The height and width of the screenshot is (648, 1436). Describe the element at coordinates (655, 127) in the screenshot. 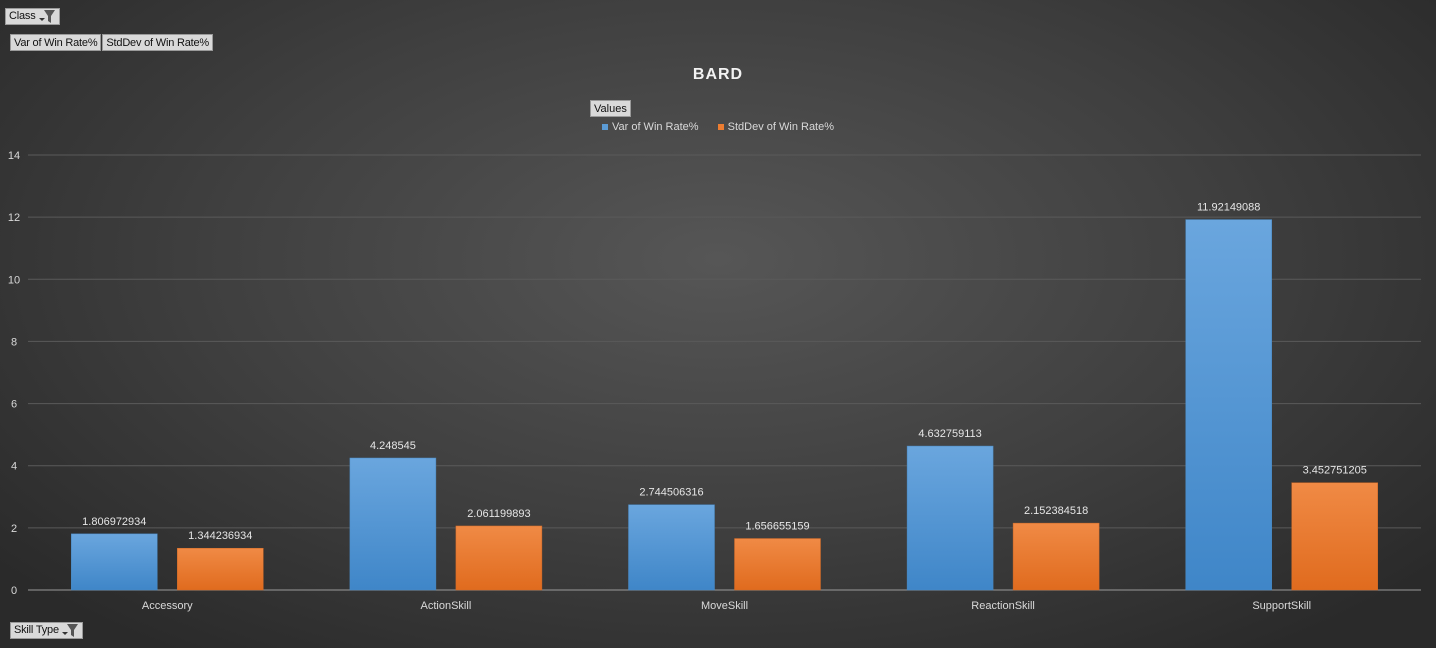

I see `legend-label-var: Var of Win Rate%` at that location.